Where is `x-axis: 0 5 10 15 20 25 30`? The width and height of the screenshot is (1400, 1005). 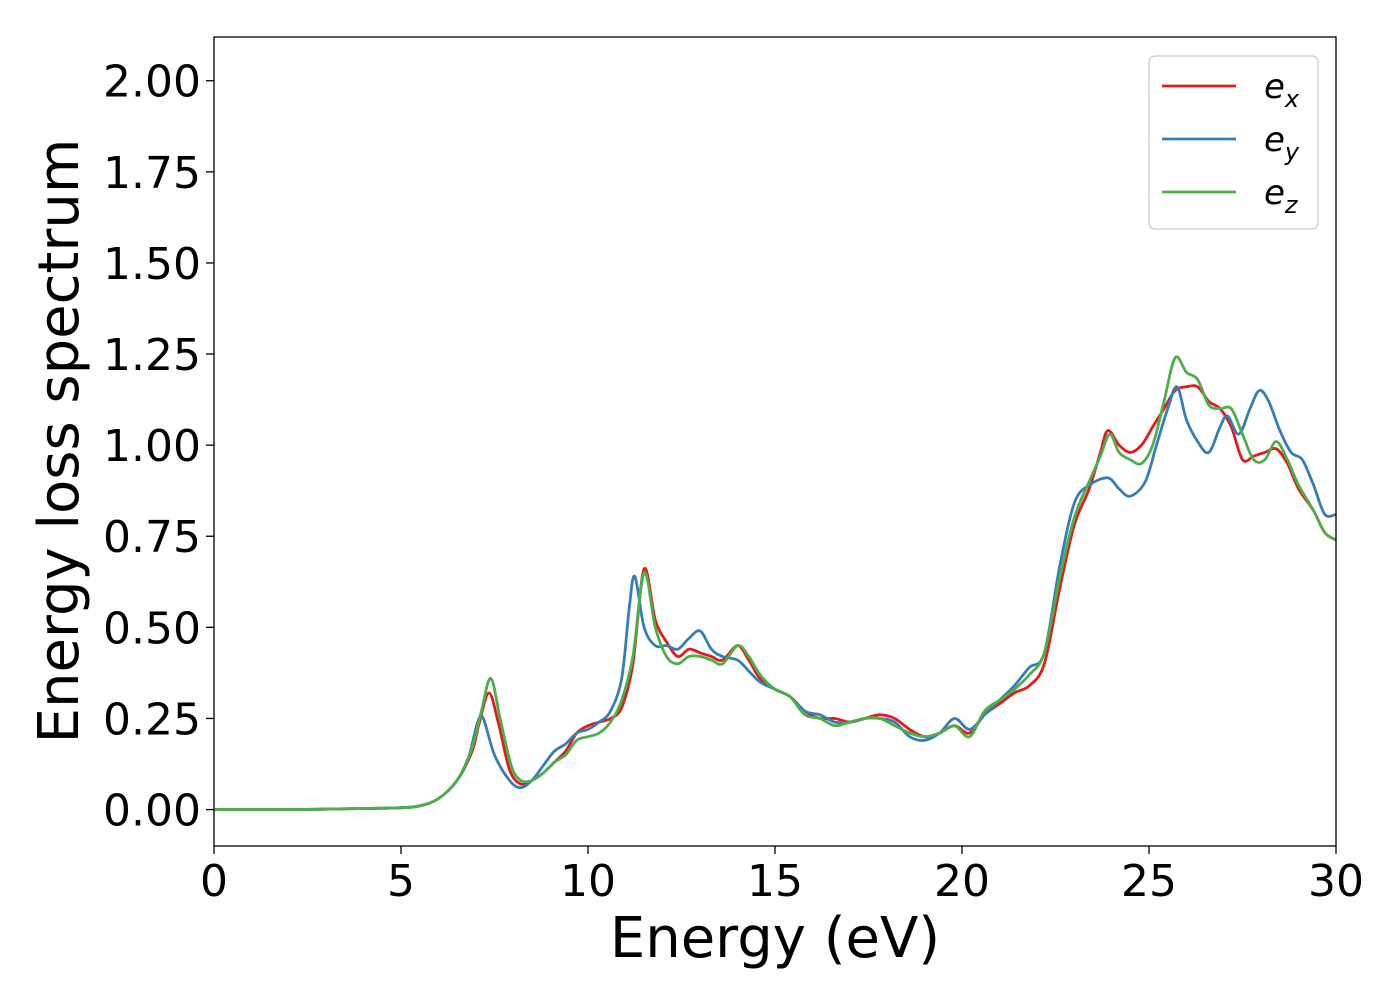 x-axis: 0 5 10 15 20 25 30 is located at coordinates (782, 876).